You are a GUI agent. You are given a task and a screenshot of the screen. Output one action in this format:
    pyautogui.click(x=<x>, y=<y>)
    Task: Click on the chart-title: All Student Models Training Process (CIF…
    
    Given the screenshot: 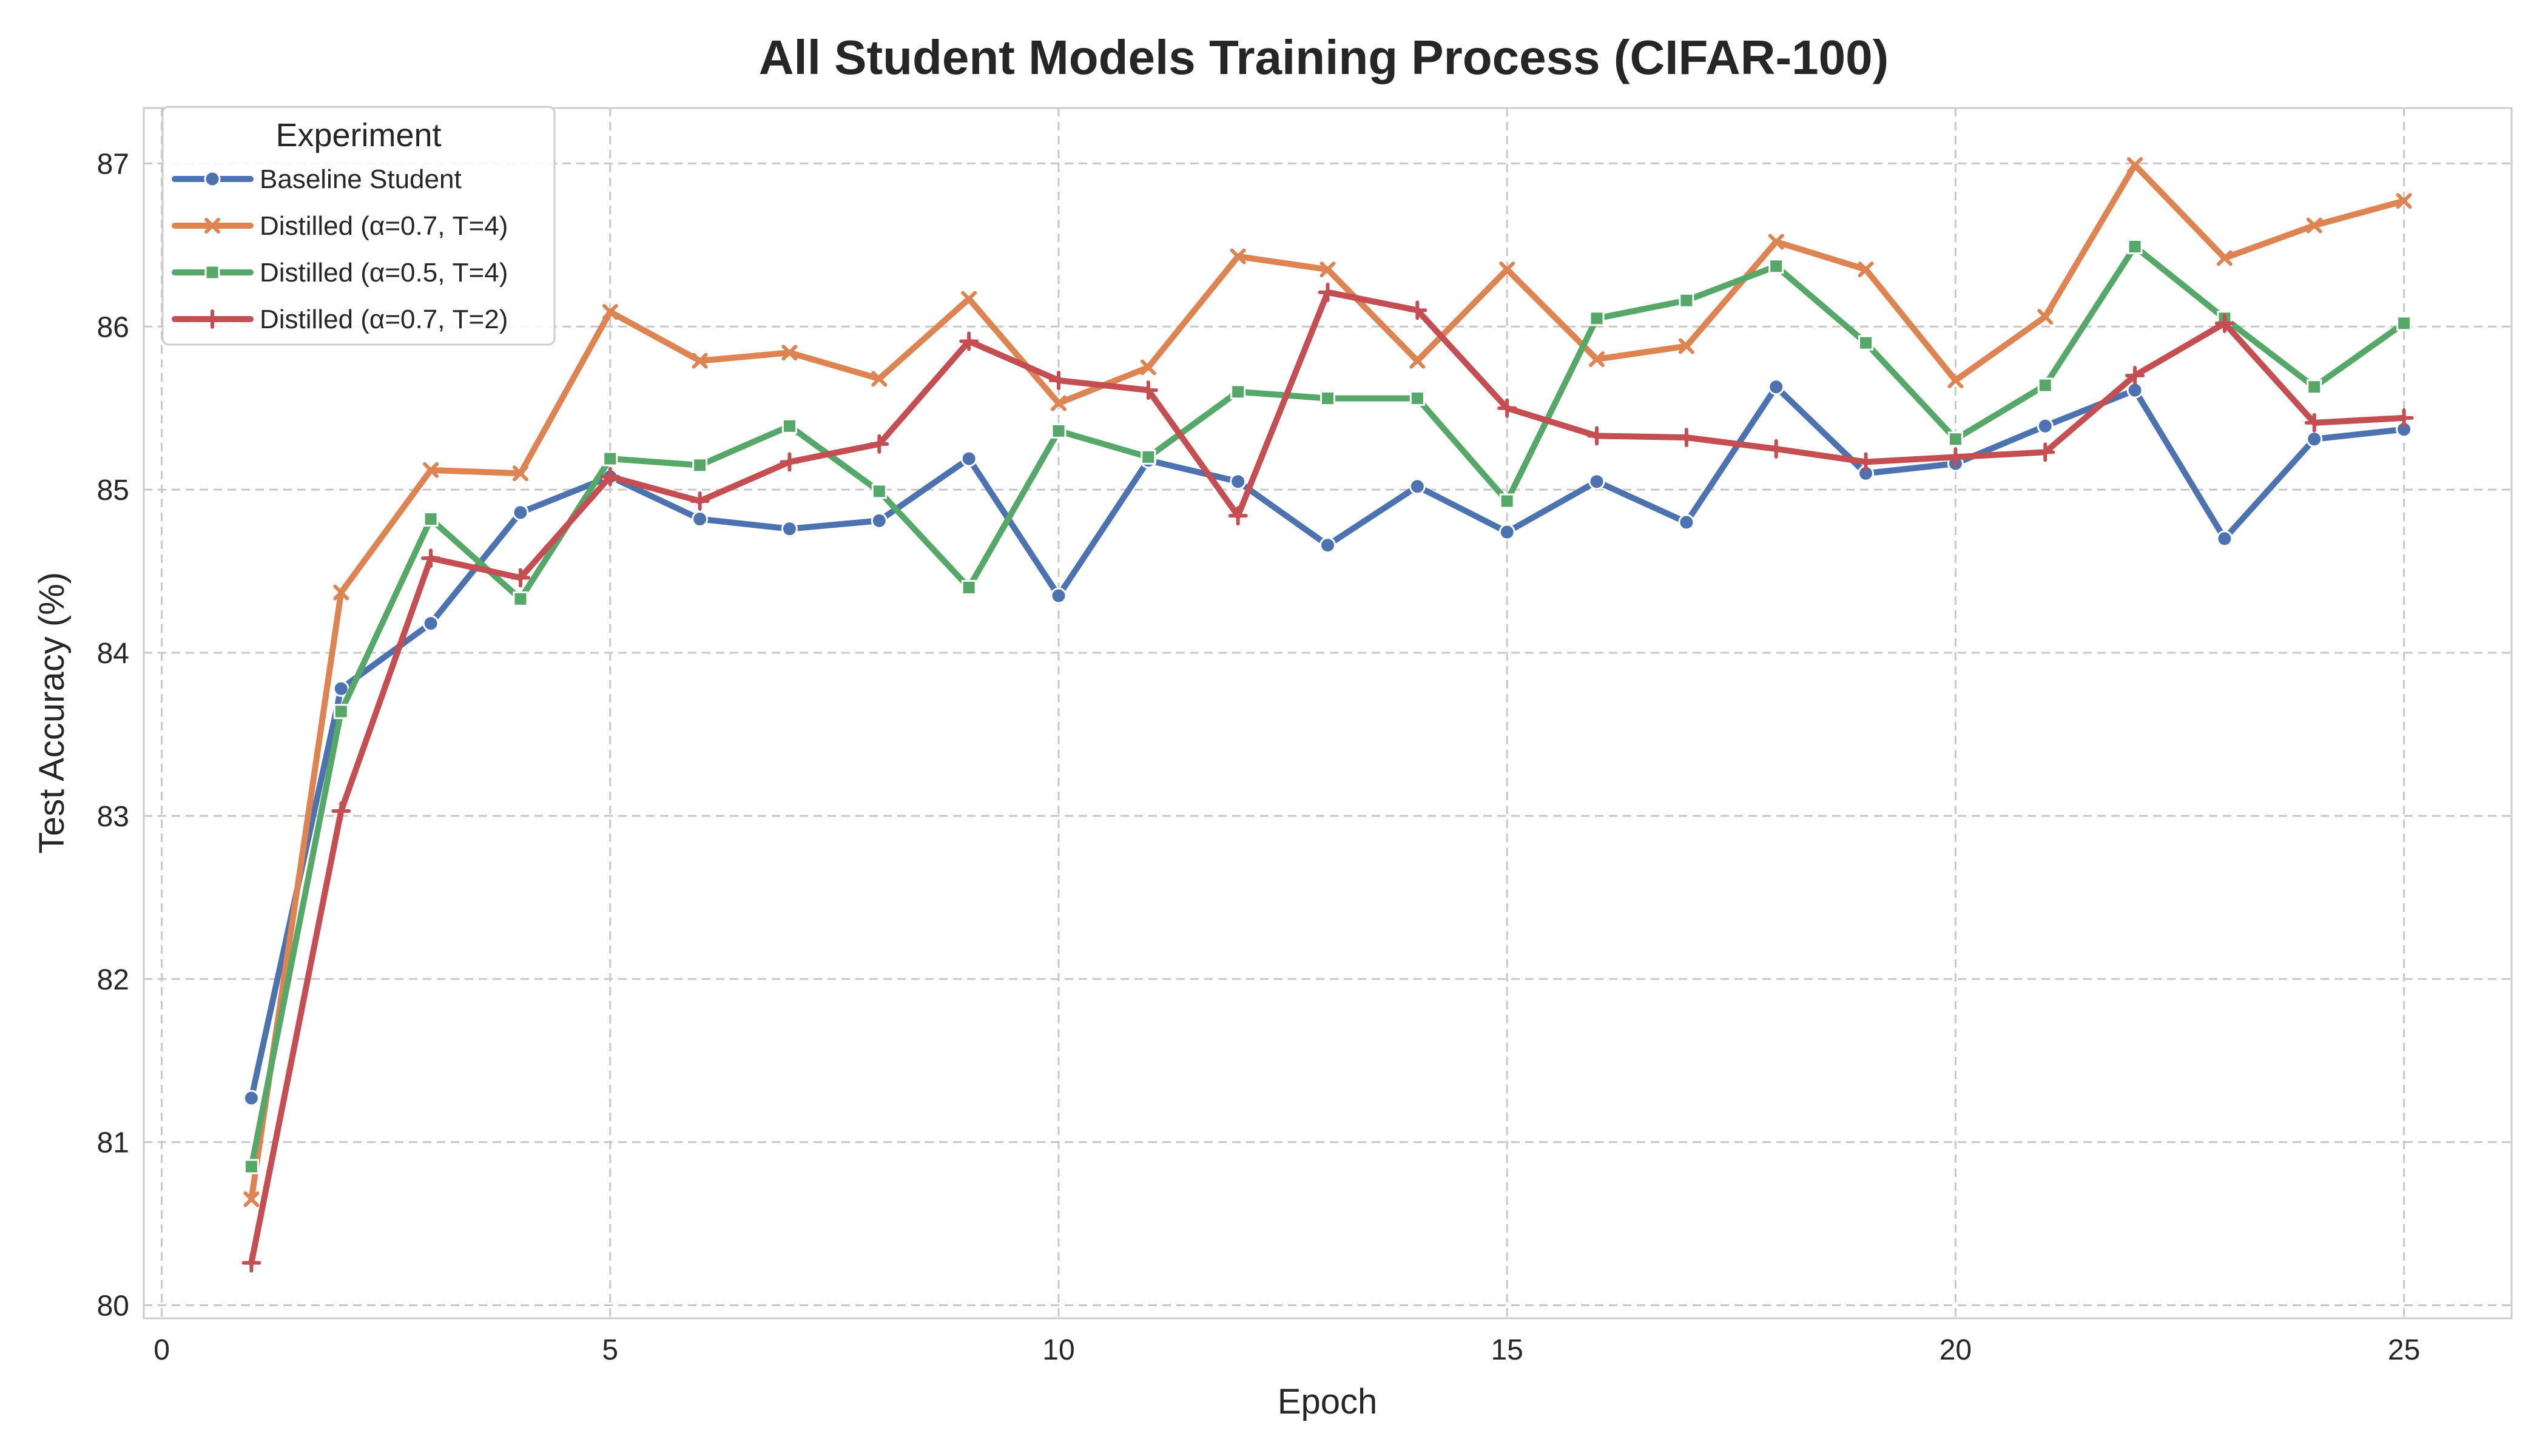 What is the action you would take?
    pyautogui.click(x=1324, y=57)
    